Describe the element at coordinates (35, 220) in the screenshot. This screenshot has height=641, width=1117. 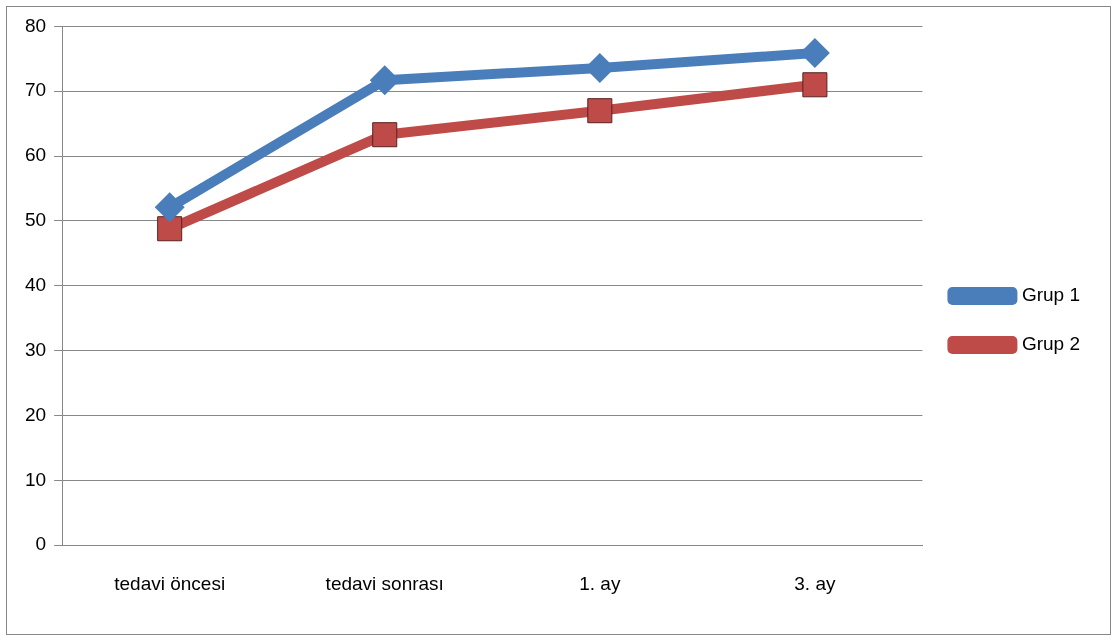
I see `y-tick-label: 50` at that location.